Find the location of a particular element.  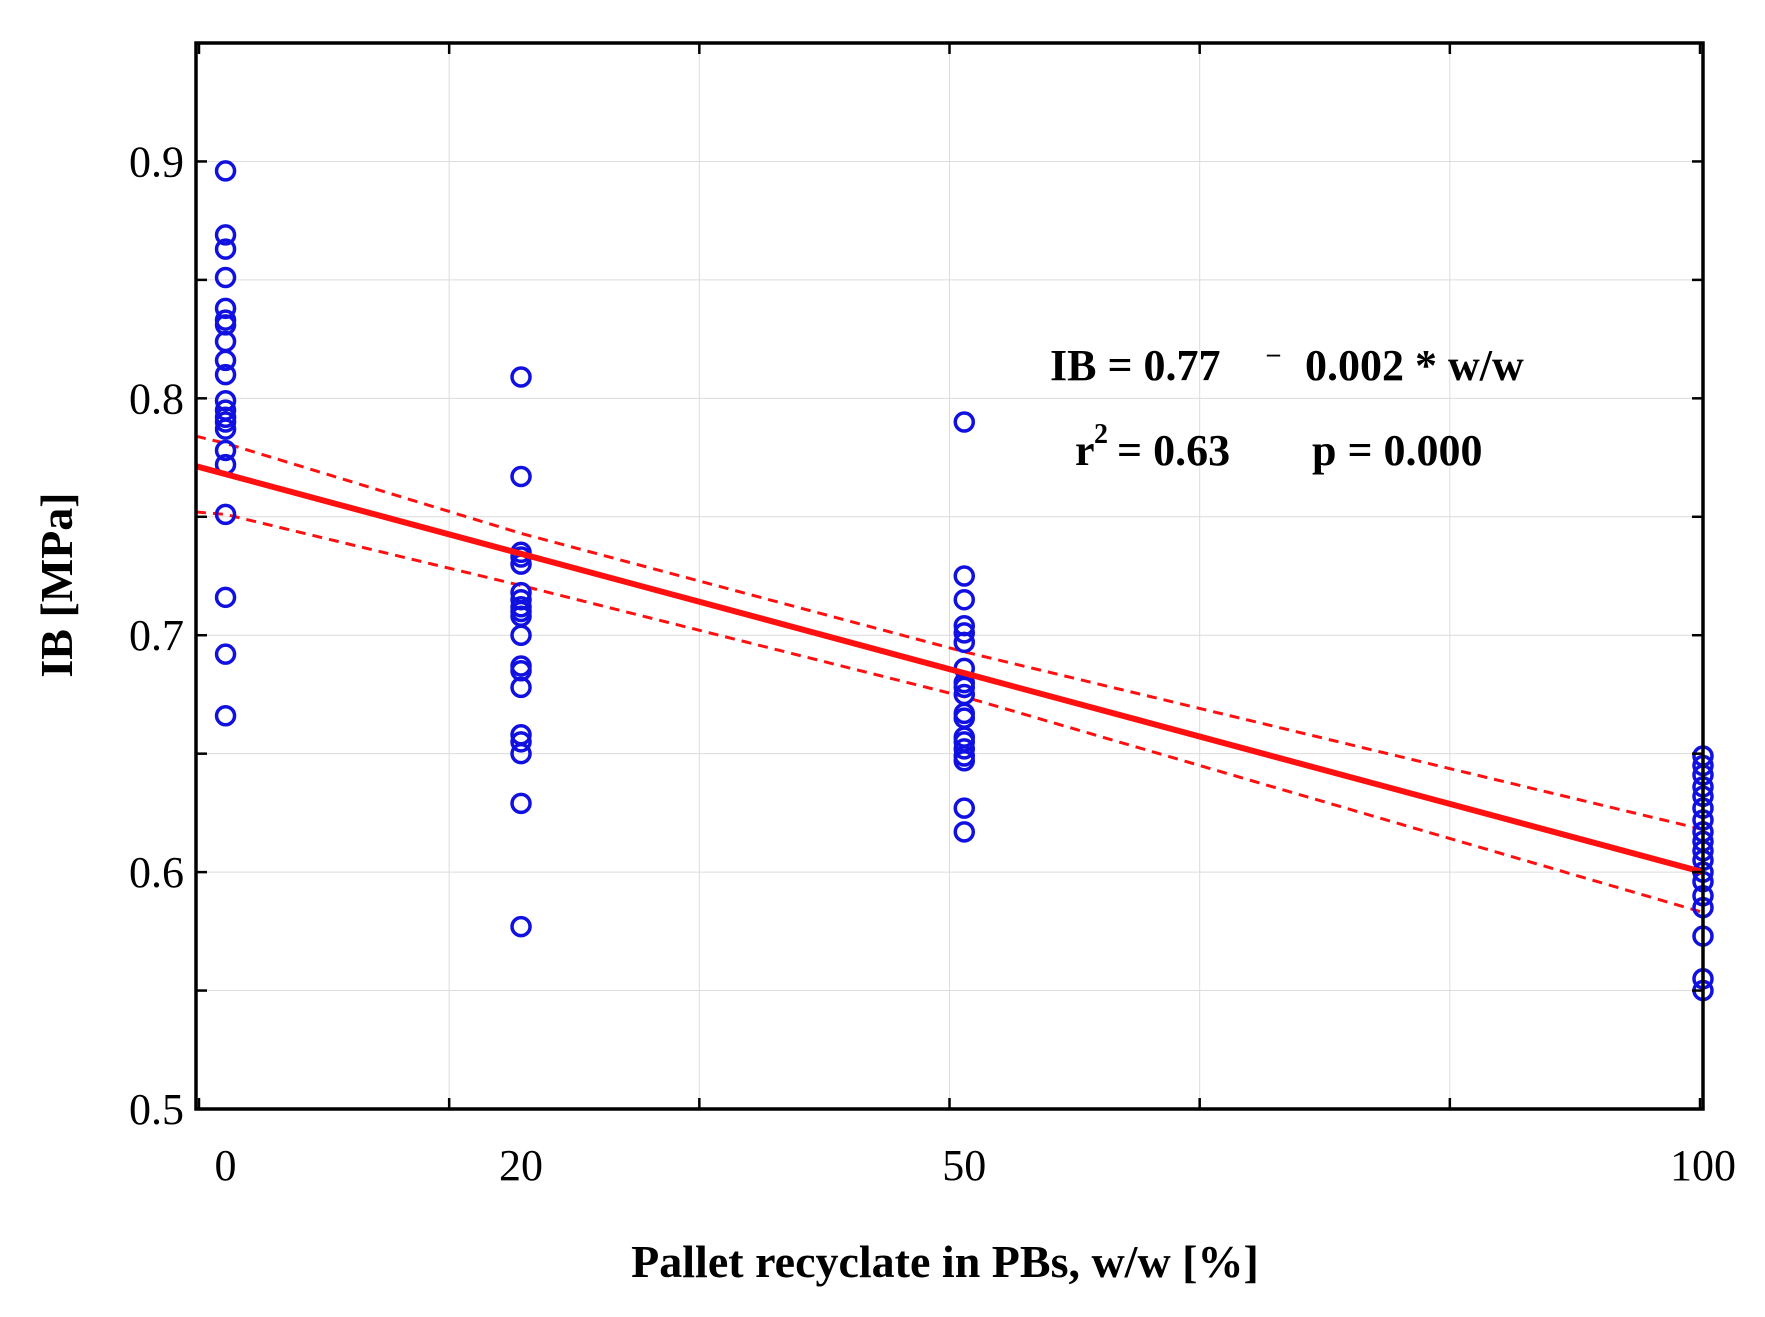

y-axis-title: IB [MPa] is located at coordinates (56, 584).